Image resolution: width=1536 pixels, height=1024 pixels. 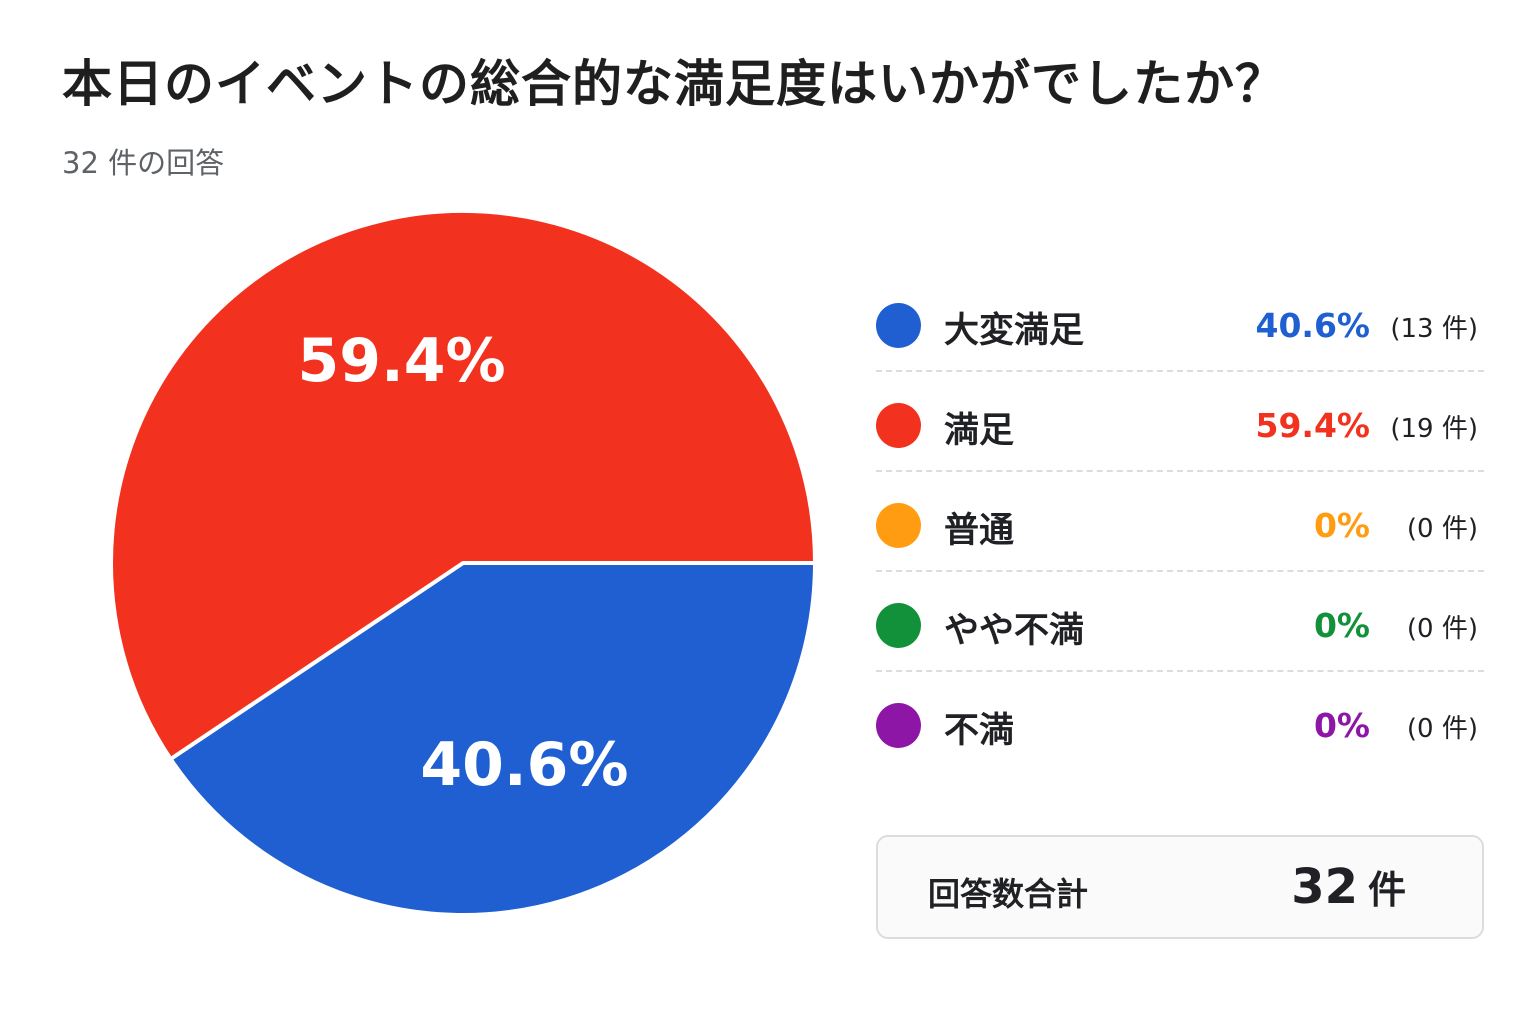 What do you see at coordinates (1180, 322) in the screenshot?
I see `legend-item-very-satisfied: 大変満足 40.6% (13 件)` at bounding box center [1180, 322].